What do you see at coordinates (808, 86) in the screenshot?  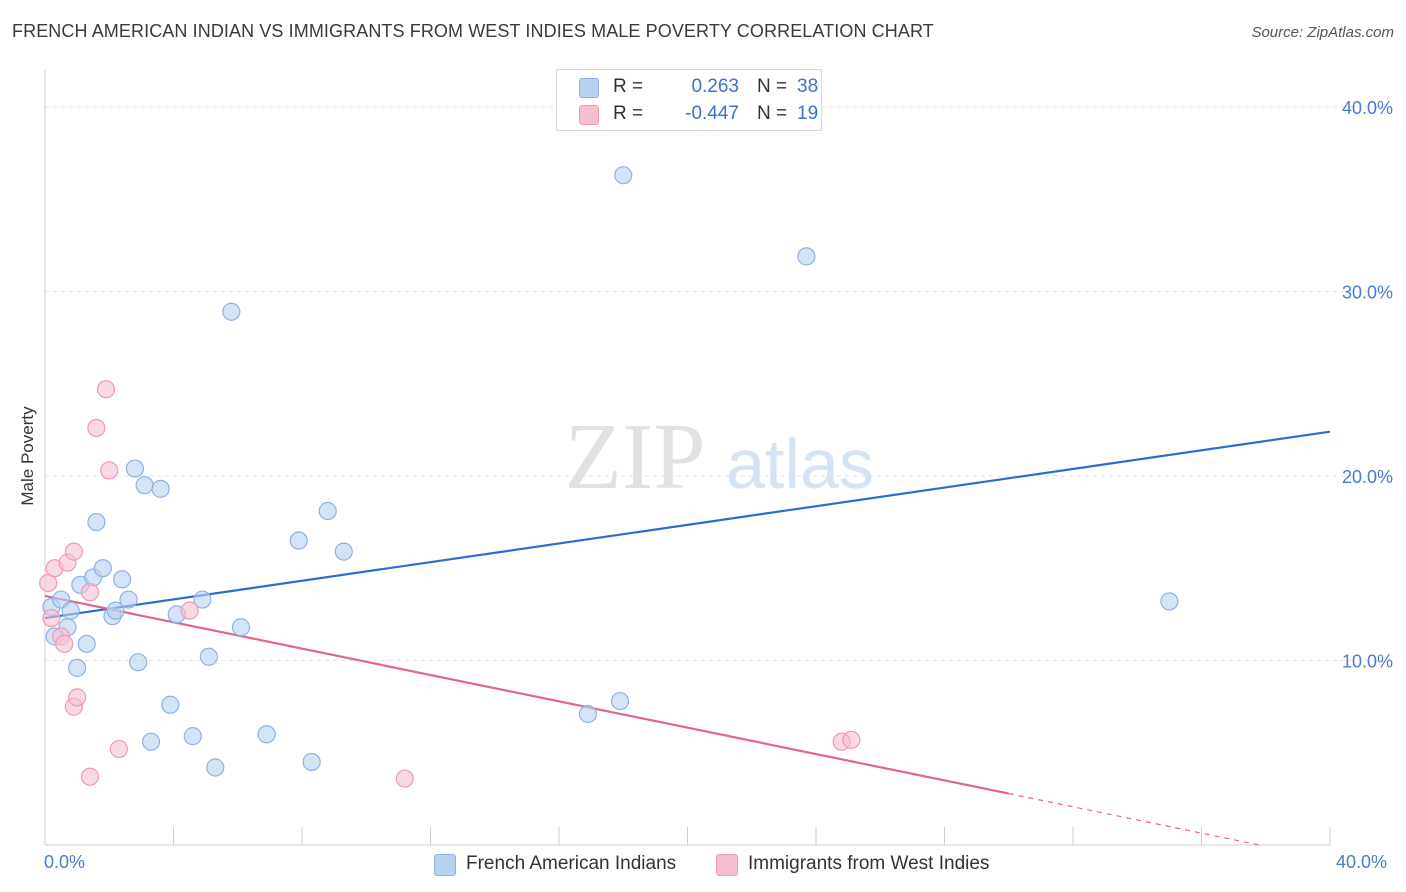 I see `legend-n-value: 38` at bounding box center [808, 86].